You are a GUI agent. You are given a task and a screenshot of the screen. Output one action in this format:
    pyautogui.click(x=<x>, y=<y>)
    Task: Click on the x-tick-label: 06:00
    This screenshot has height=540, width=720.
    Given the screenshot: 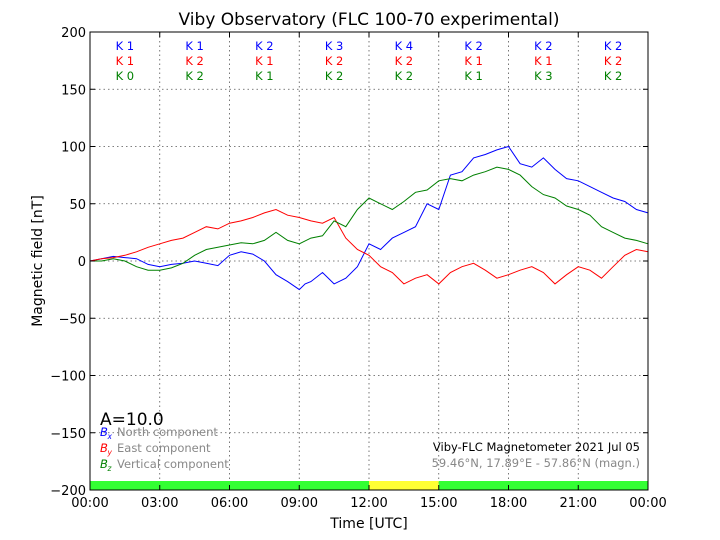 What is the action you would take?
    pyautogui.click(x=229, y=503)
    